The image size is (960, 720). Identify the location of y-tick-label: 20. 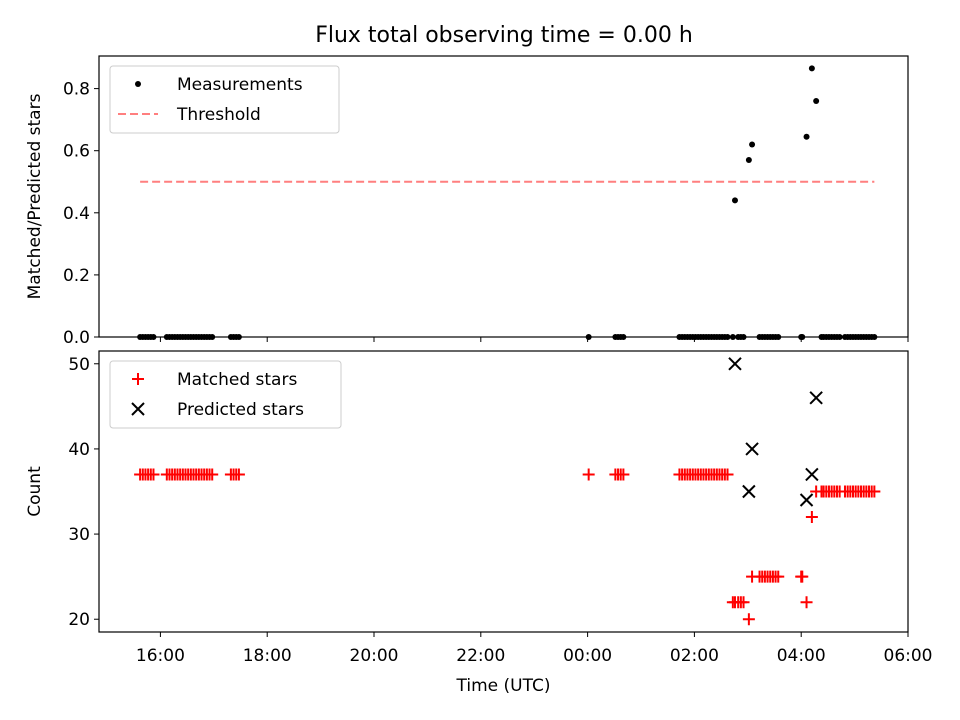
(79, 620).